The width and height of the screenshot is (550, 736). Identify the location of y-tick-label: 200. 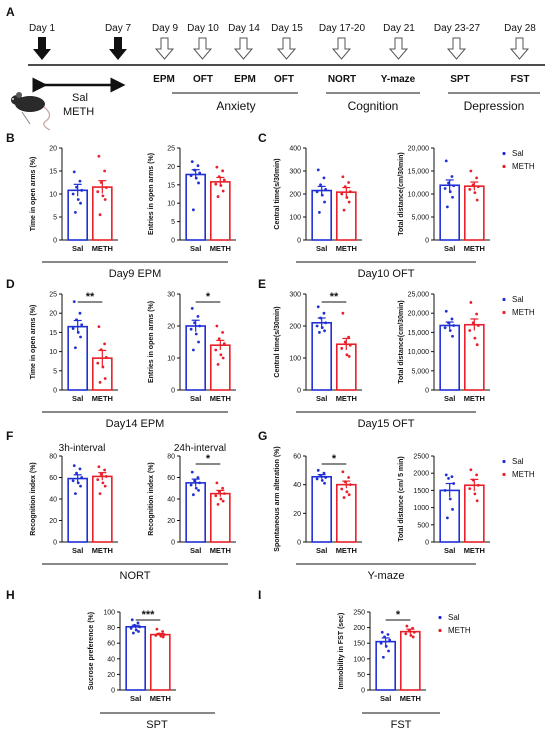
(295, 195).